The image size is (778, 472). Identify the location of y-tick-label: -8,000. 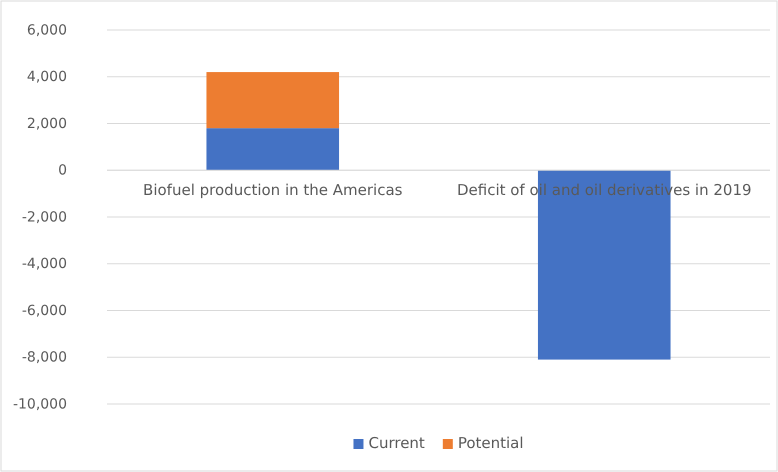
(44, 358).